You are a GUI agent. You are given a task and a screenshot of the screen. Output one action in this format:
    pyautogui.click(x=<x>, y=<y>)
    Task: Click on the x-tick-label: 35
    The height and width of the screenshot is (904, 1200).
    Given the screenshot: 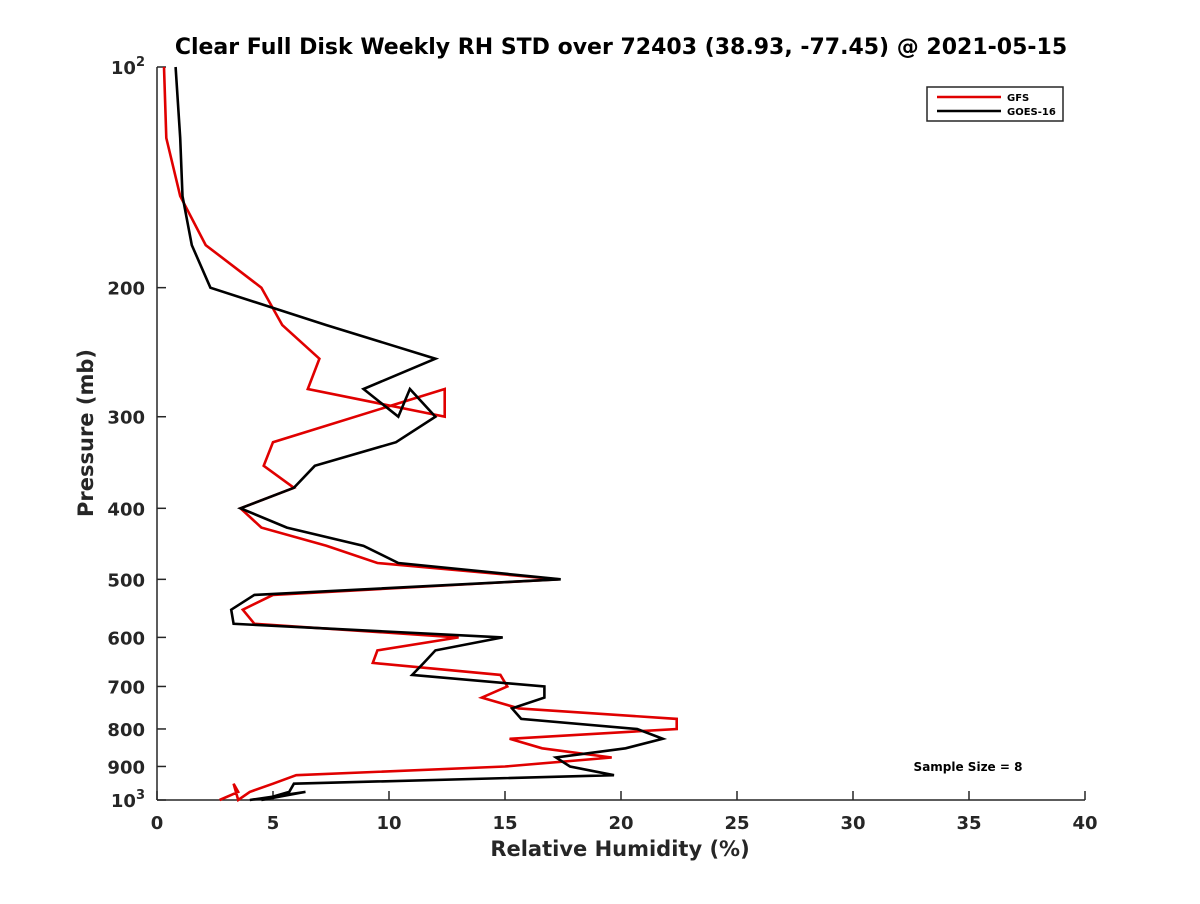 What is the action you would take?
    pyautogui.click(x=968, y=823)
    